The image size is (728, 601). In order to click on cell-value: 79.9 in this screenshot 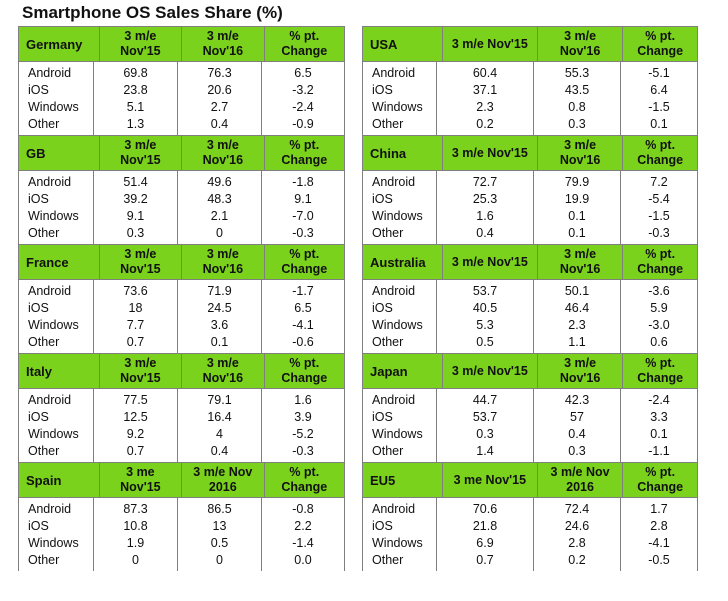, I will do `click(577, 182)`.